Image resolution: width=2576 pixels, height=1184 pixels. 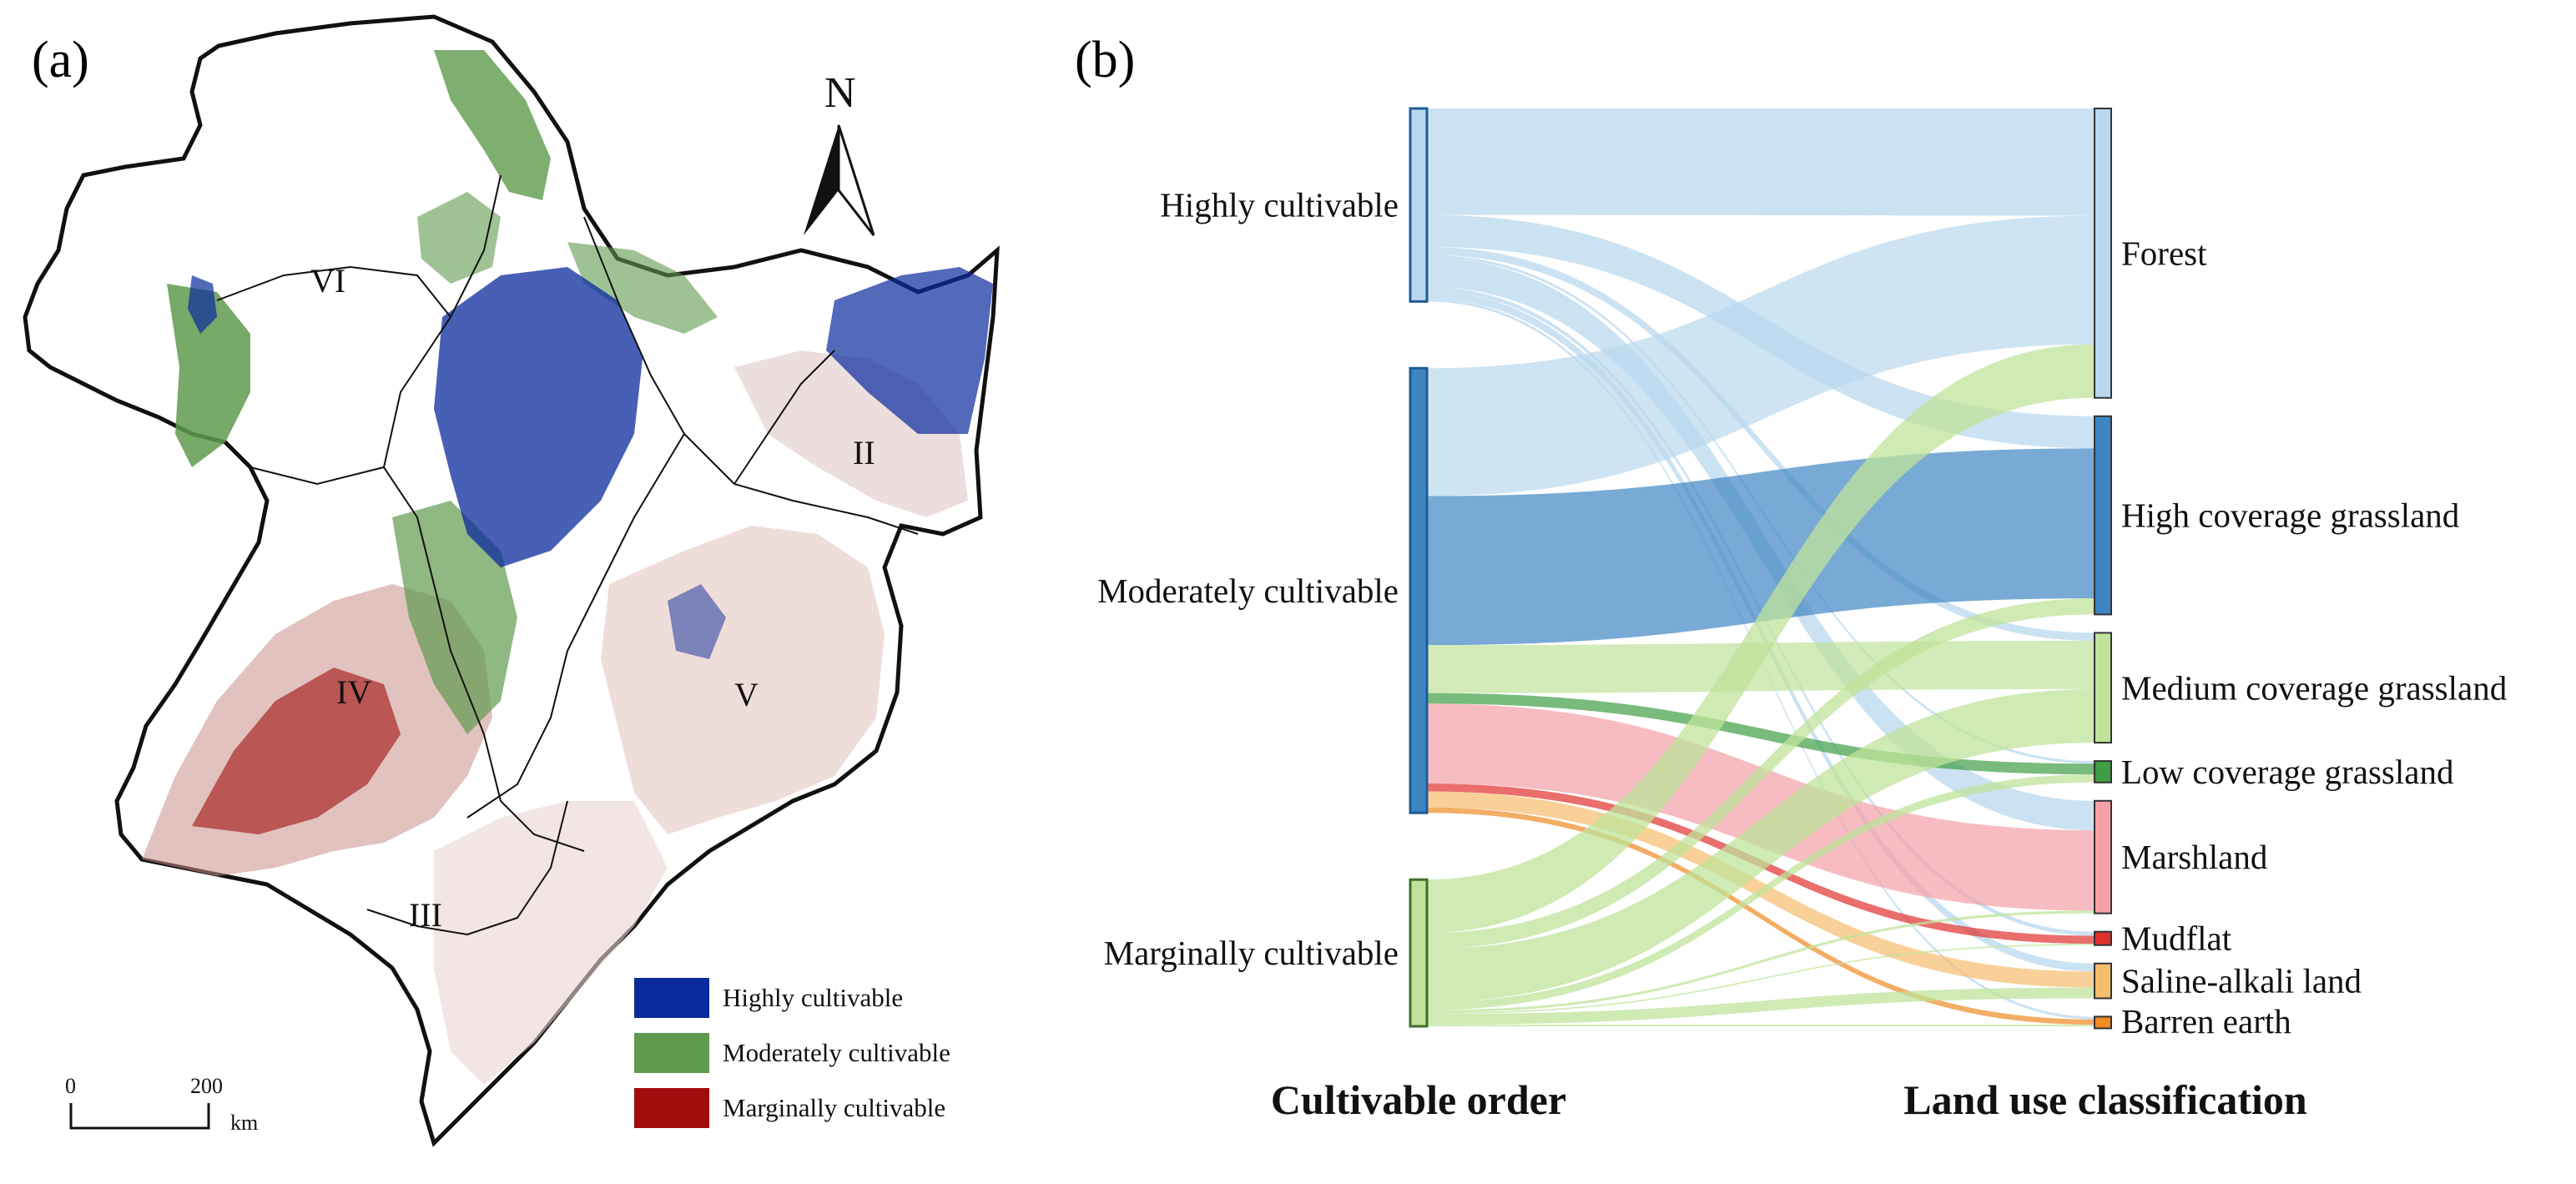 I want to click on high-area-northwest-patch, so click(x=202, y=304).